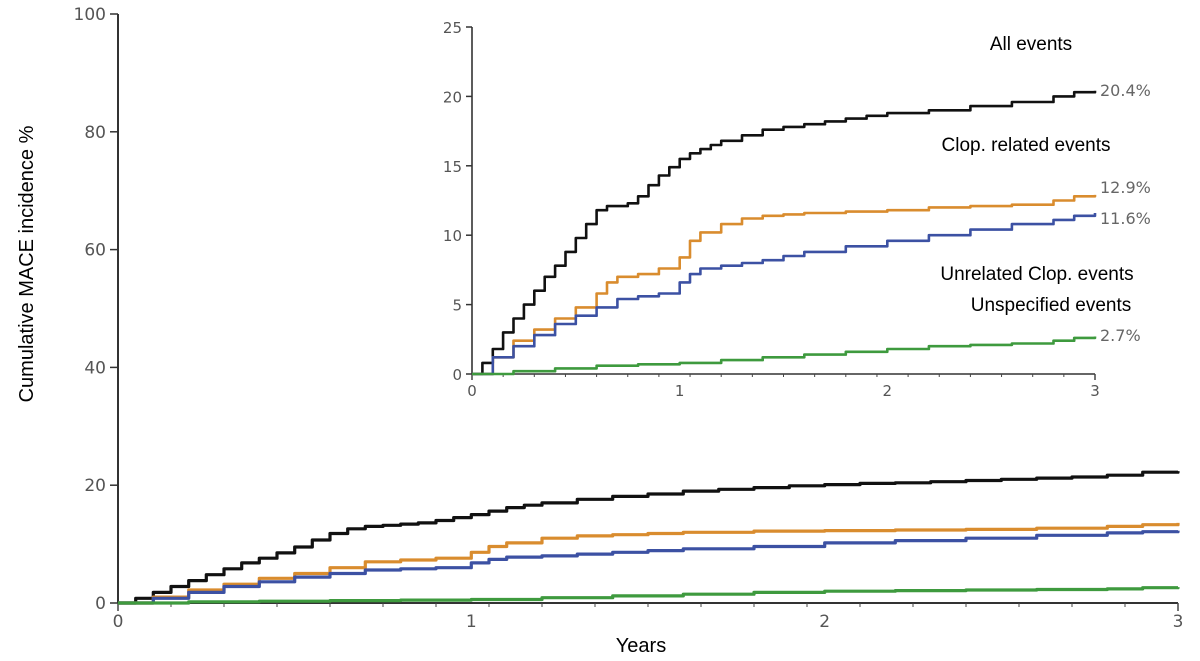 This screenshot has width=1200, height=661. What do you see at coordinates (1125, 90) in the screenshot?
I see `end-label-all-events: 20.4%` at bounding box center [1125, 90].